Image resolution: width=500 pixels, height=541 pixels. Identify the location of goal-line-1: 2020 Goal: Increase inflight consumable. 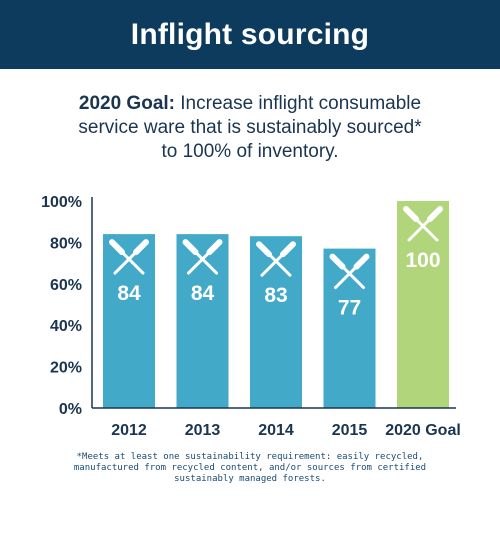
(250, 104).